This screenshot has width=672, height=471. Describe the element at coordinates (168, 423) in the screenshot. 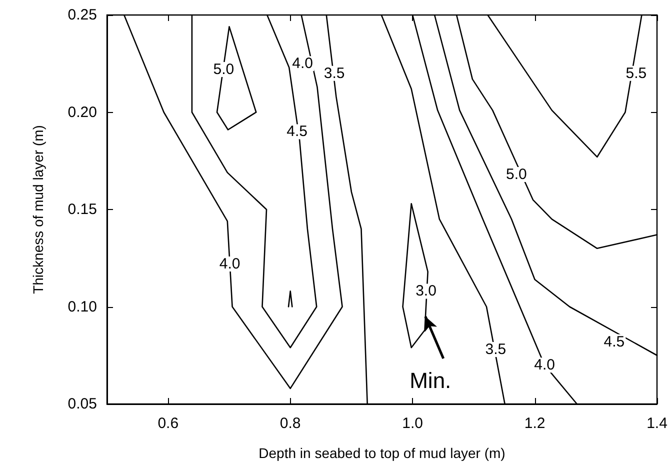

I see `x-tick-label: 0.6` at that location.